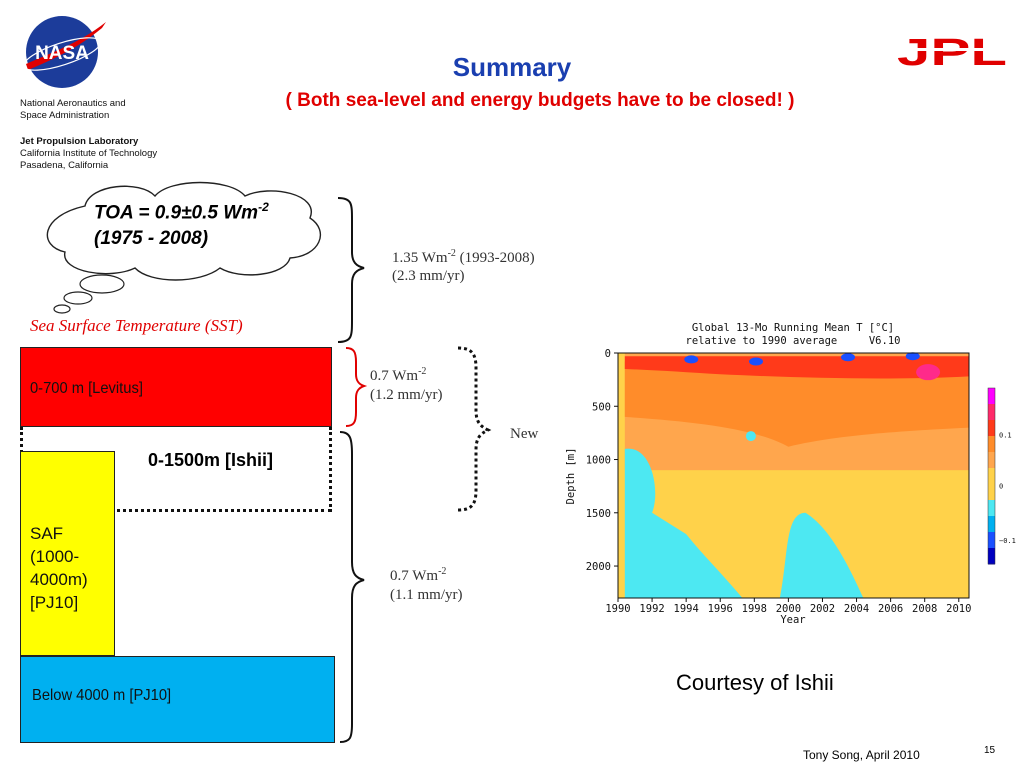 The height and width of the screenshot is (768, 1024). What do you see at coordinates (73, 103) in the screenshot?
I see `nasa-org-line1: National Aeronautics and` at bounding box center [73, 103].